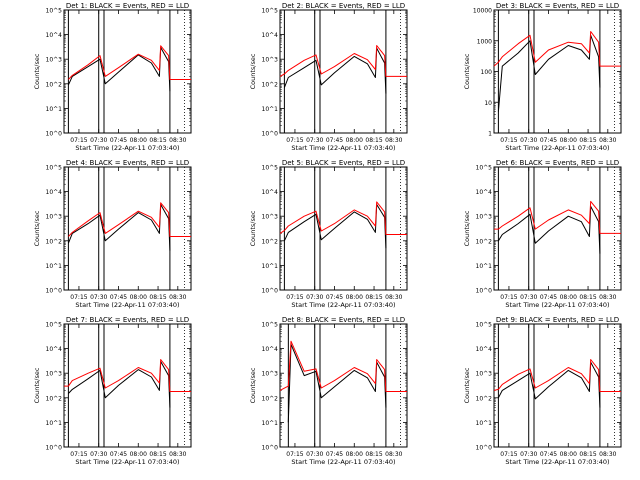 This screenshot has width=640, height=480. I want to click on y-tick-label: 1, so click(490, 134).